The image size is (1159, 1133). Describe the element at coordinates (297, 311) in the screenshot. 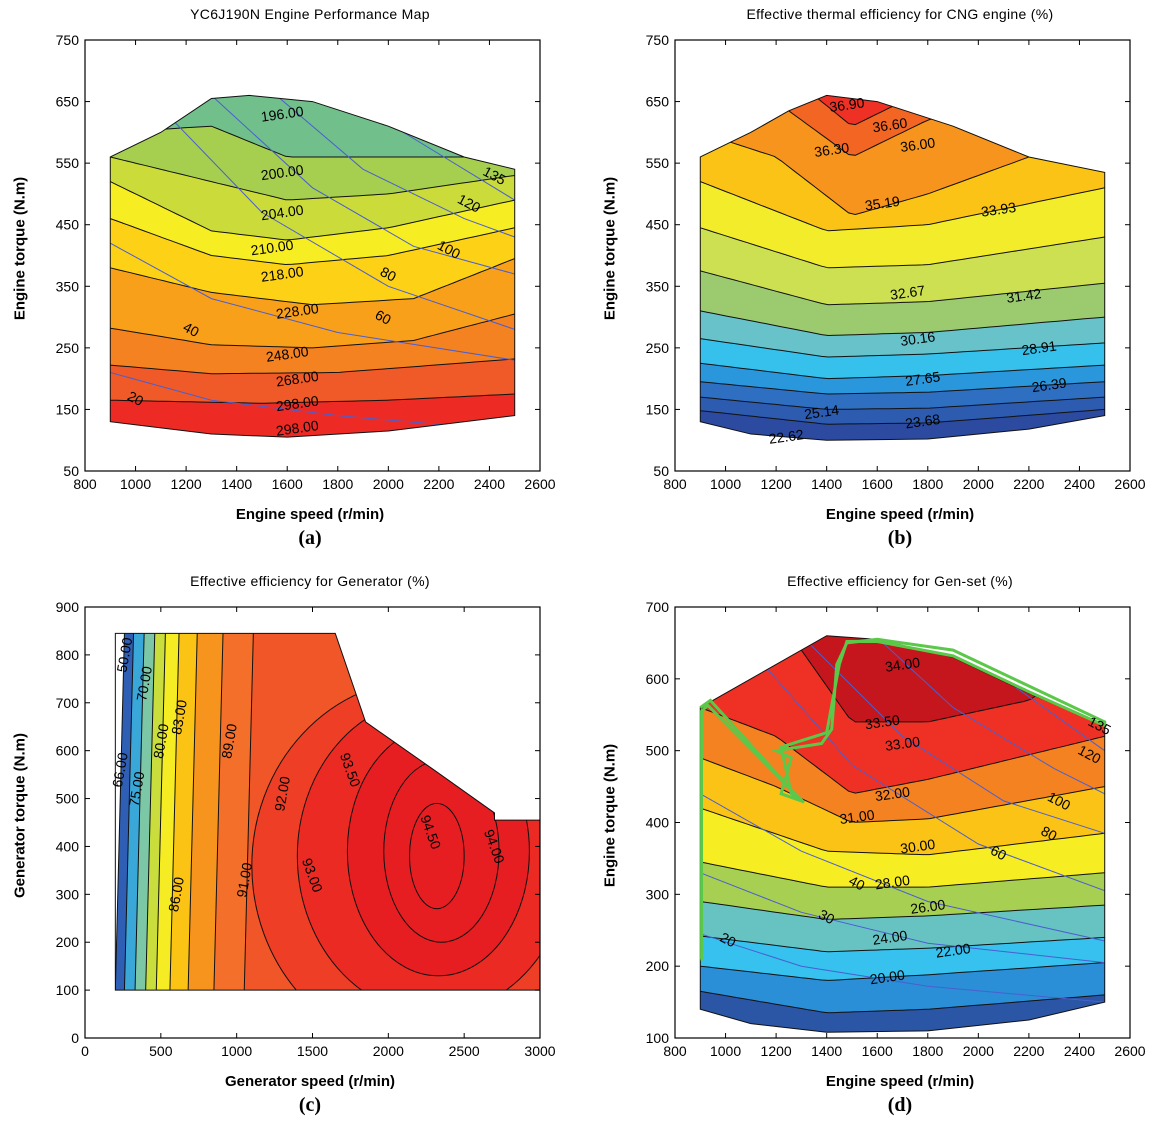

I see `contour-label: 228.00` at that location.